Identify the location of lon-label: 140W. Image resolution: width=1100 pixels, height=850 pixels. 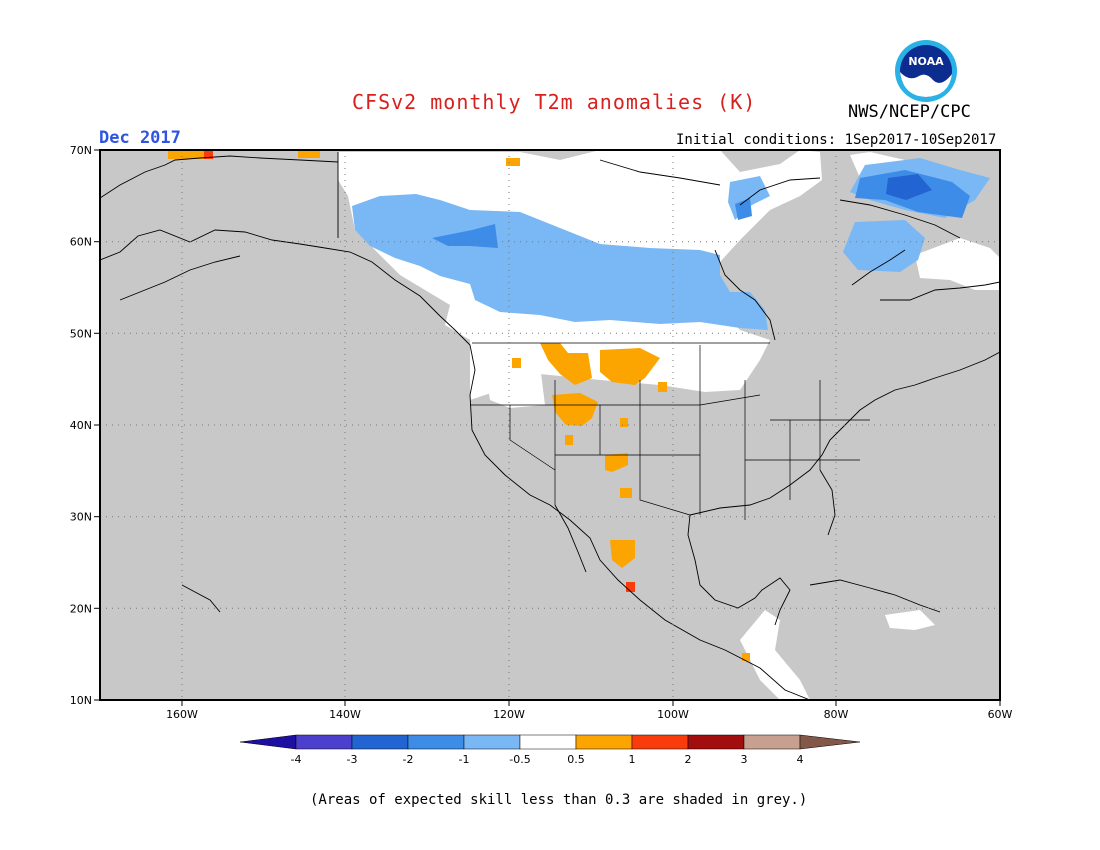
(345, 714).